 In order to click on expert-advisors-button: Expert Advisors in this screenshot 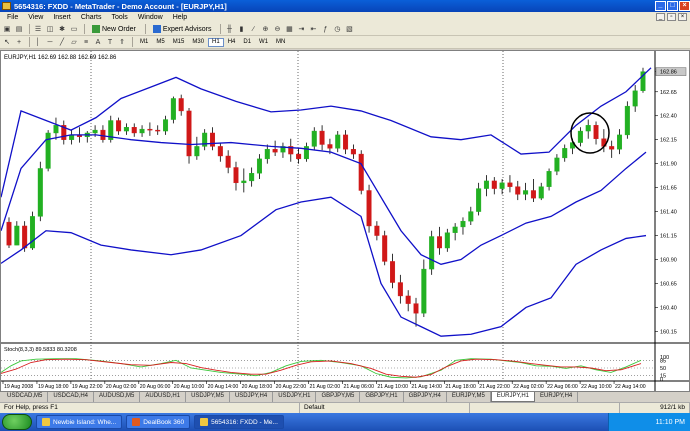, I will do `click(182, 29)`.